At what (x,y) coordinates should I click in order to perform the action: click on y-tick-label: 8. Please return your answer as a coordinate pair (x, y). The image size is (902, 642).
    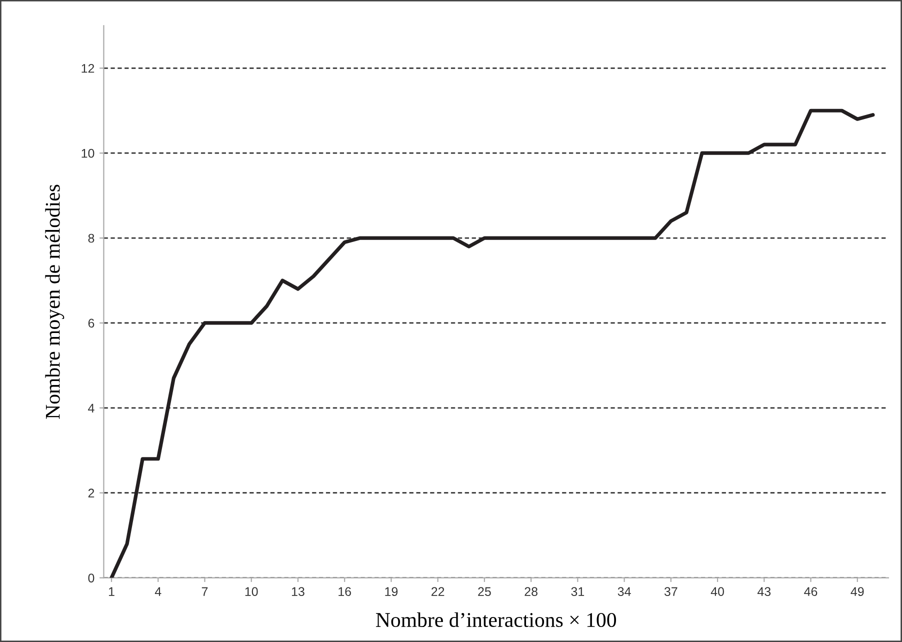
    Looking at the image, I should click on (91, 238).